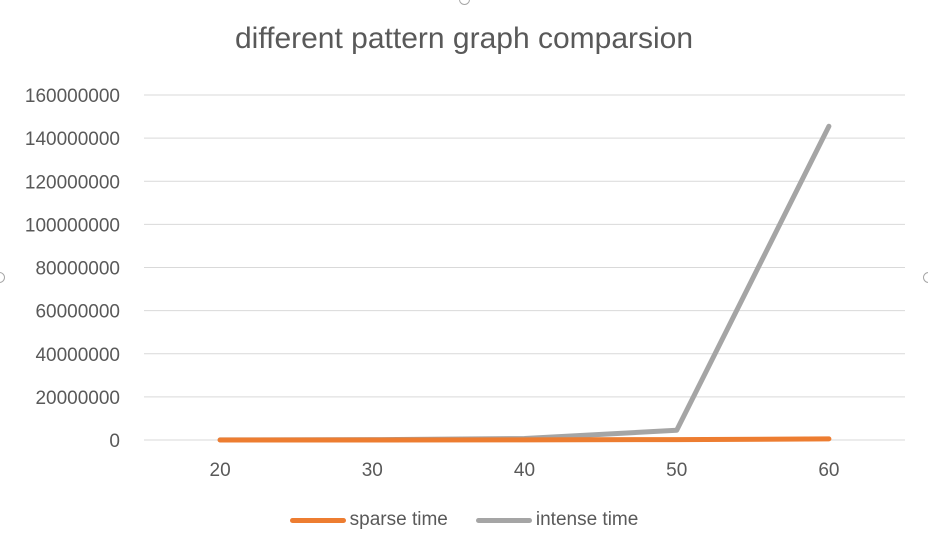 The height and width of the screenshot is (538, 928). I want to click on x-tick-label: 30, so click(372, 470).